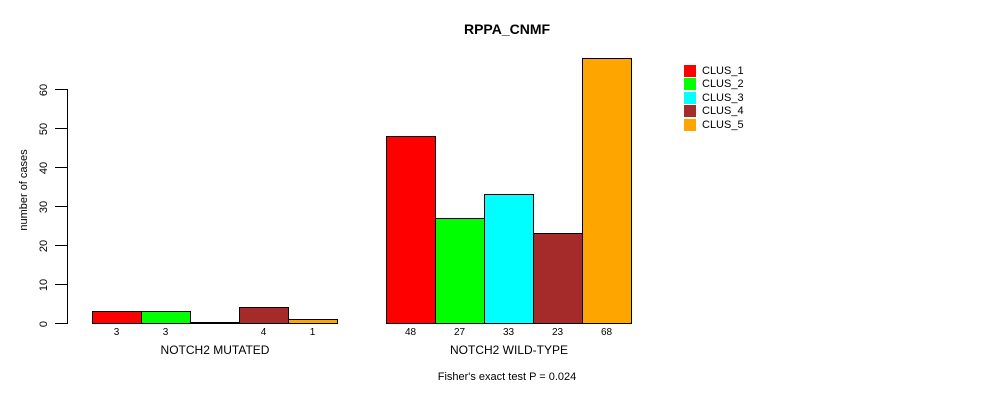  I want to click on legend-item: CLUS_1, so click(714, 71).